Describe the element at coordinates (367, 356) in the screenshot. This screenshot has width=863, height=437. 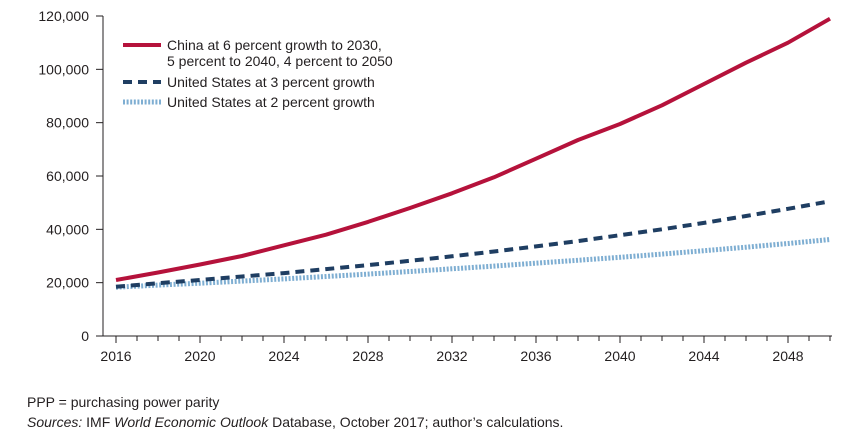
I see `x-tick-label: 2028` at that location.